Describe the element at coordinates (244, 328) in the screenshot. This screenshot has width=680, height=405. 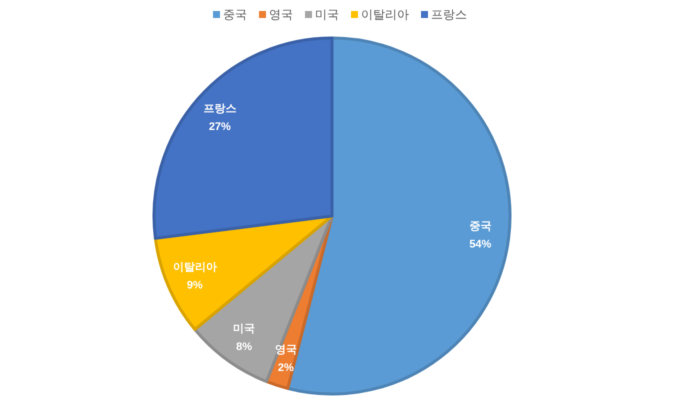
I see `slice-label: 미국` at that location.